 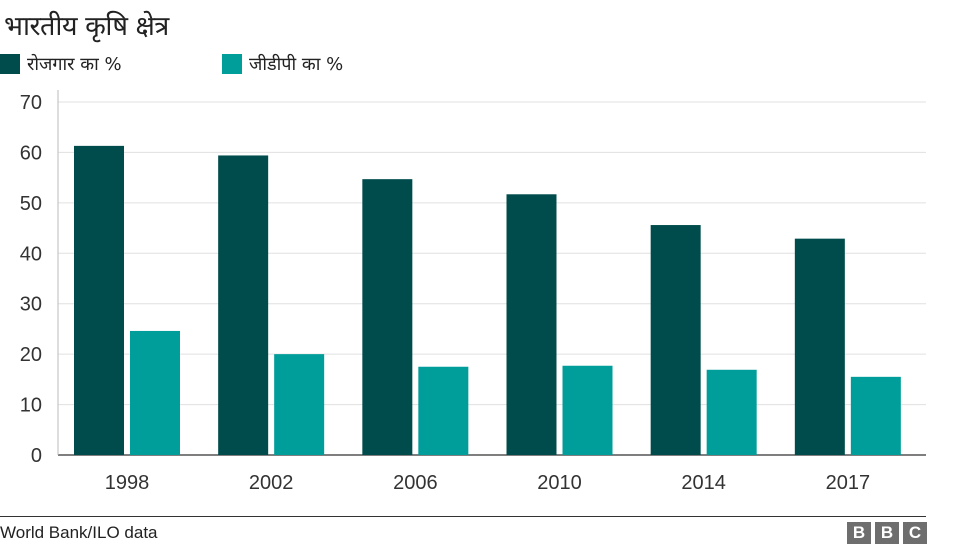 What do you see at coordinates (243, 305) in the screenshot?
I see `bar-employment-2002` at bounding box center [243, 305].